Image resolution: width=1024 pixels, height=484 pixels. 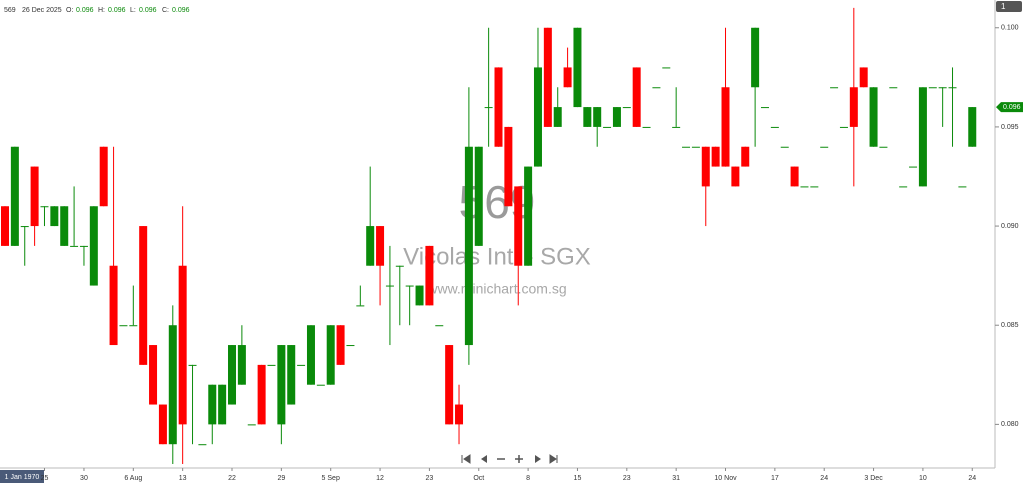 I want to click on x-tick-label: 24, so click(x=972, y=478).